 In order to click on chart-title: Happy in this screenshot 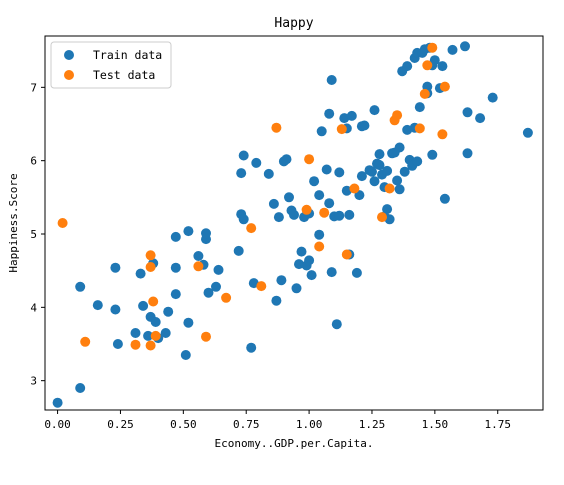, I will do `click(293, 23)`.